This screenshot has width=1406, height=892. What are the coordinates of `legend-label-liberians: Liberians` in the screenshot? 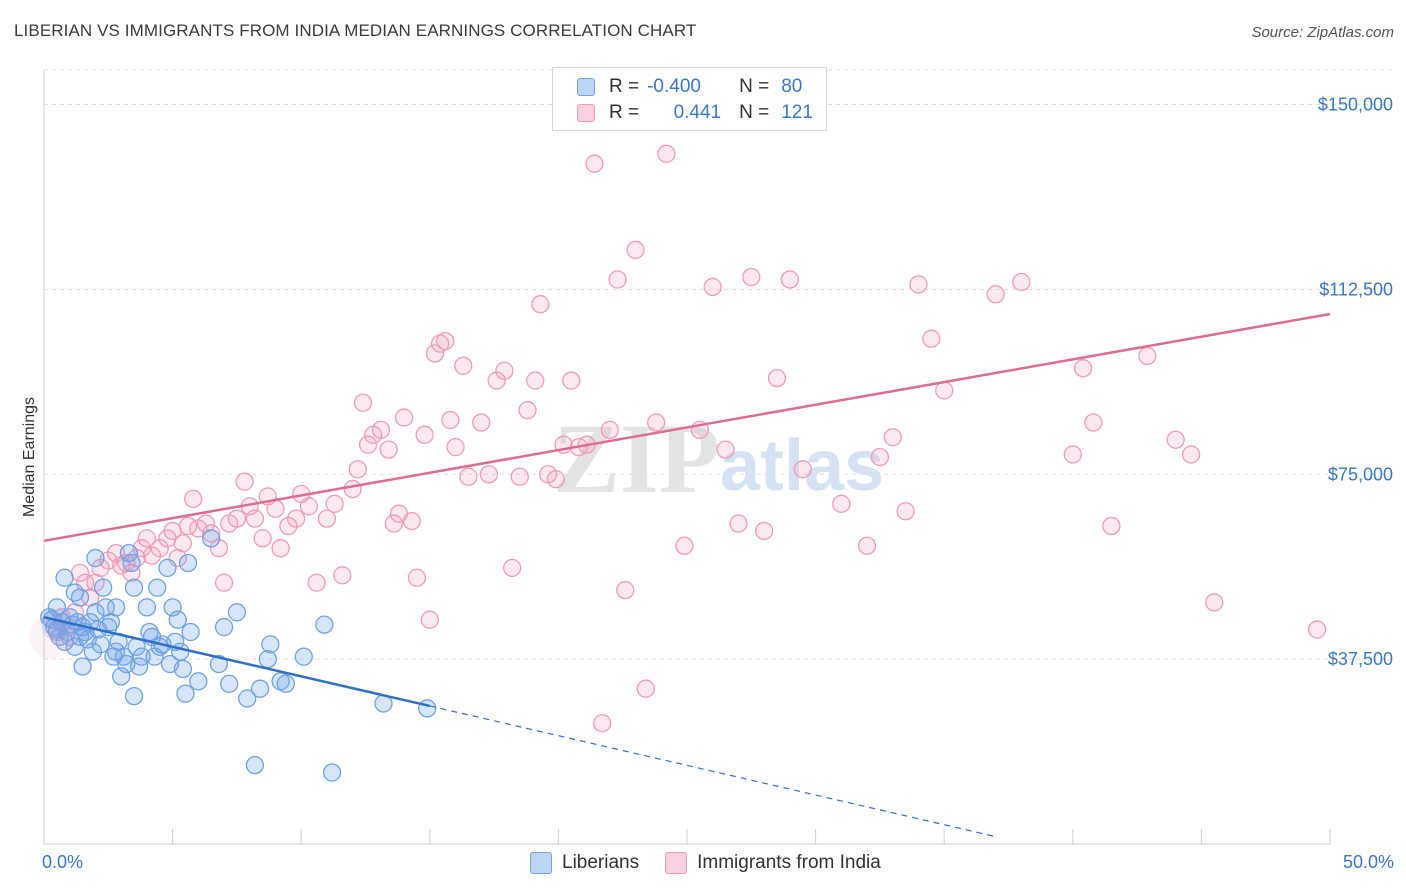 It's located at (601, 862).